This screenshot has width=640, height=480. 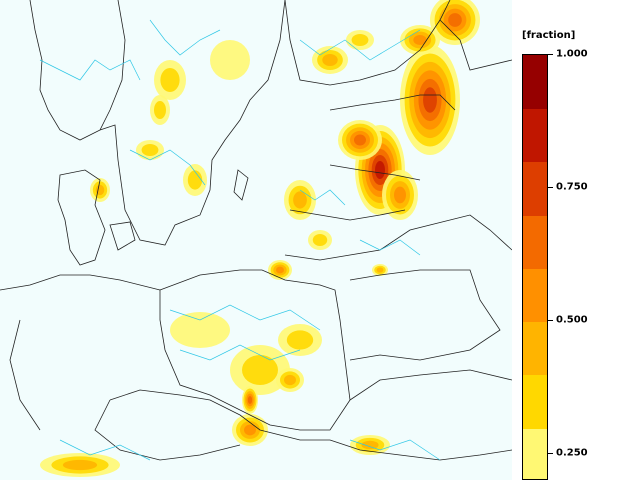 I want to click on legend-colorbar, so click(x=535, y=267).